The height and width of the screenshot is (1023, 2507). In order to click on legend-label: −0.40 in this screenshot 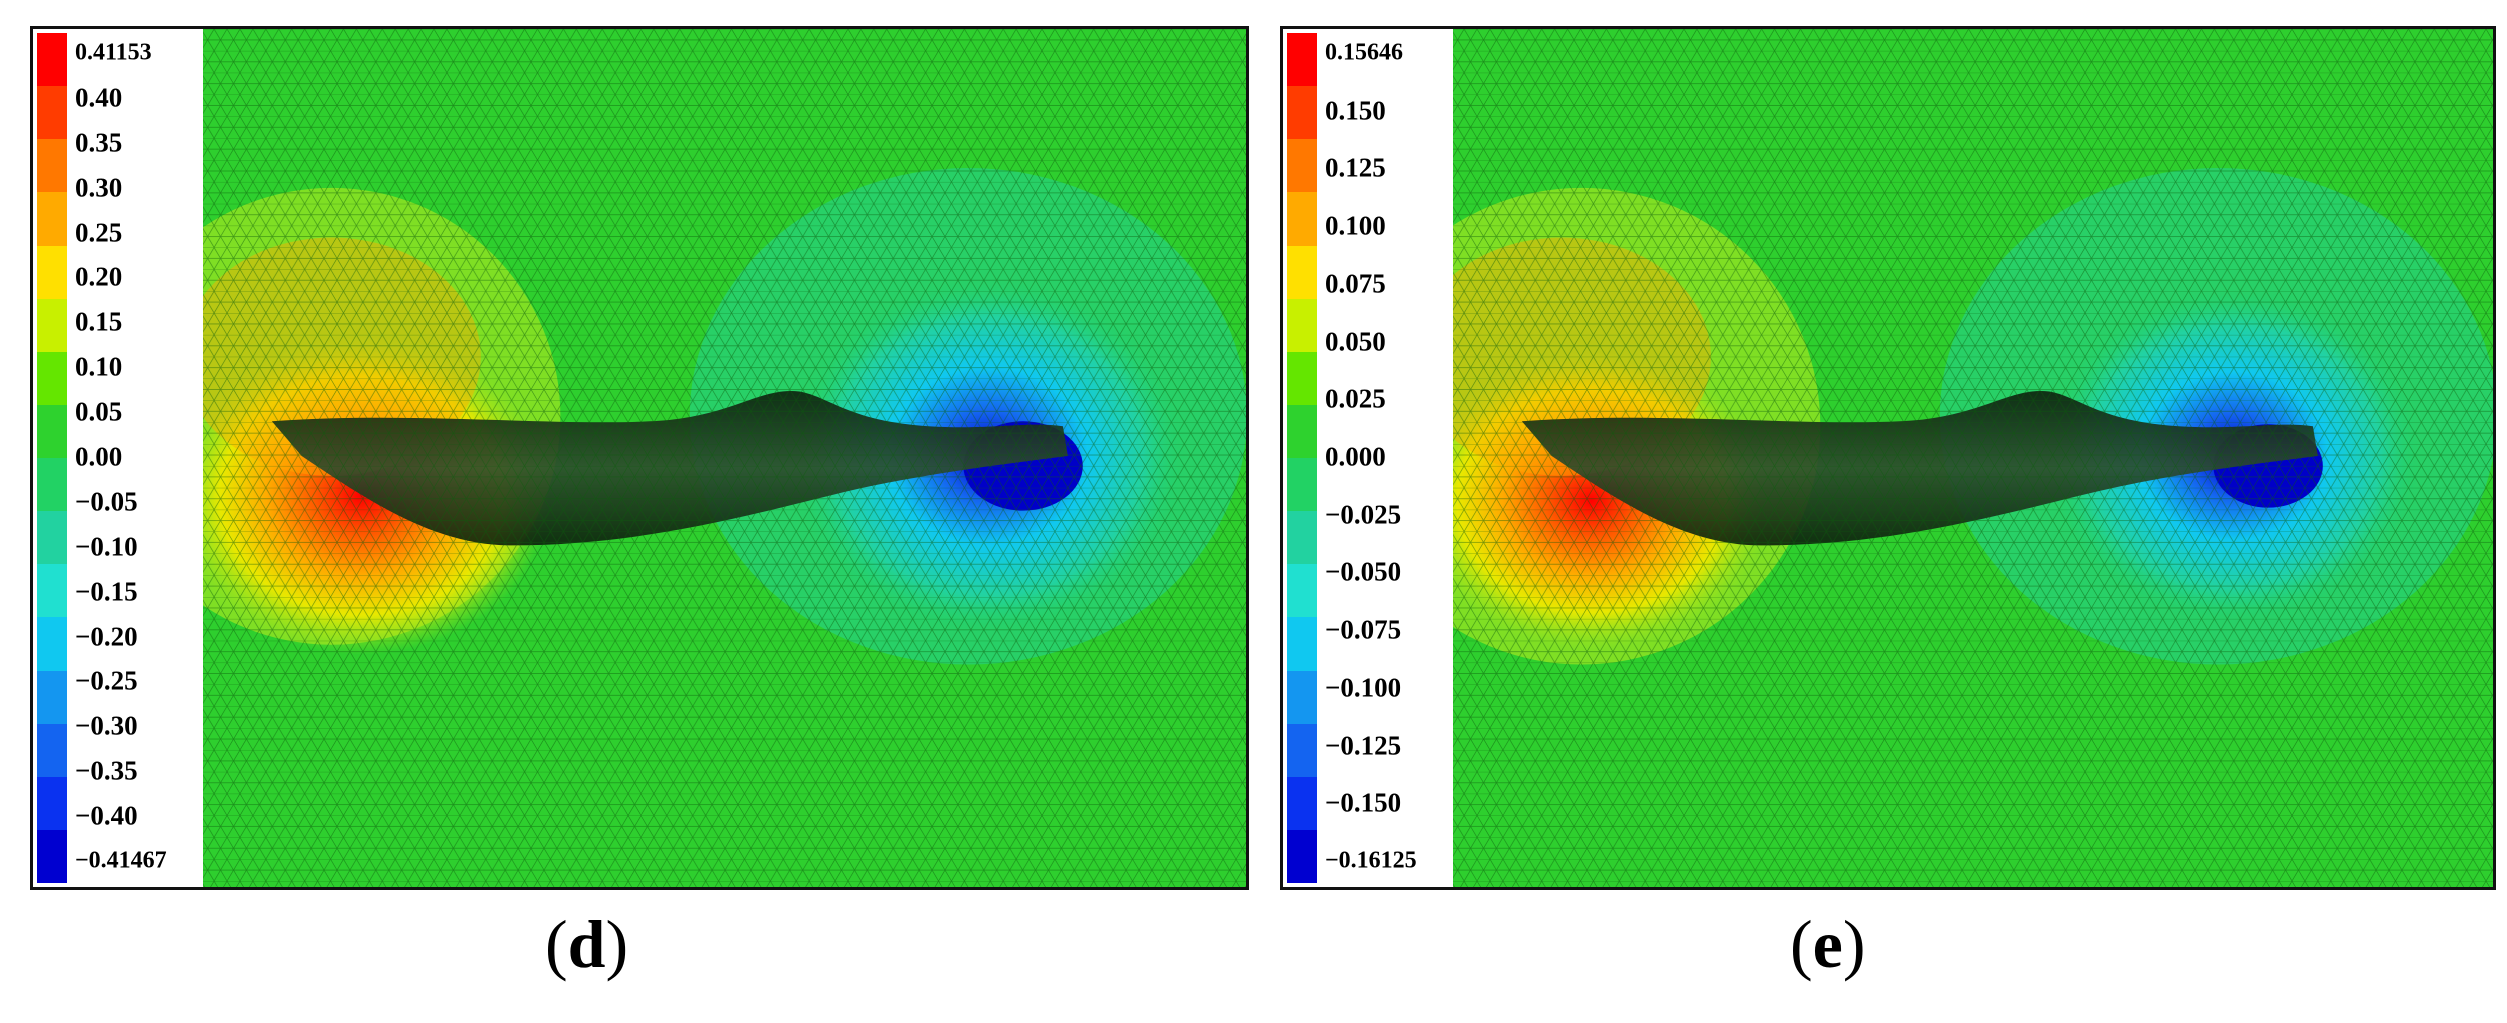, I will do `click(106, 815)`.